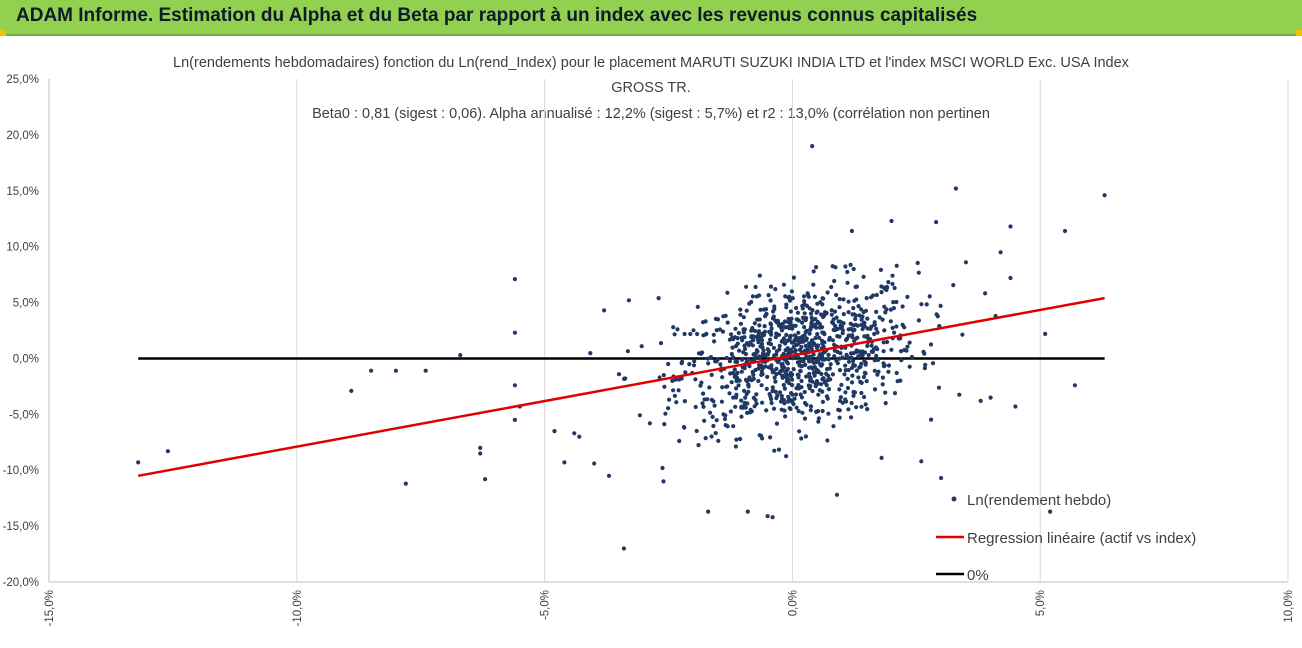  I want to click on legend-label-regression: Regression linéaire (actif vs index), so click(1081, 538).